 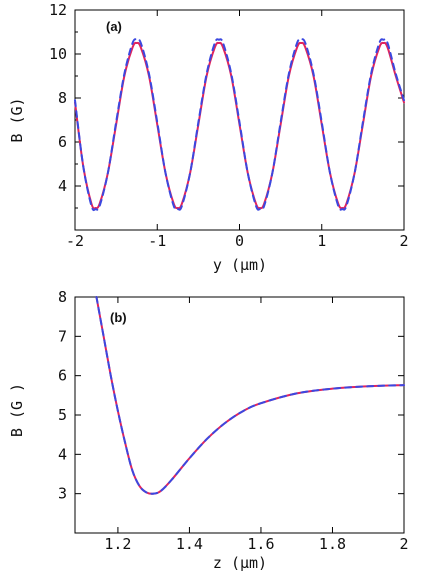 What do you see at coordinates (58, 54) in the screenshot?
I see `y-tick-label: 10` at bounding box center [58, 54].